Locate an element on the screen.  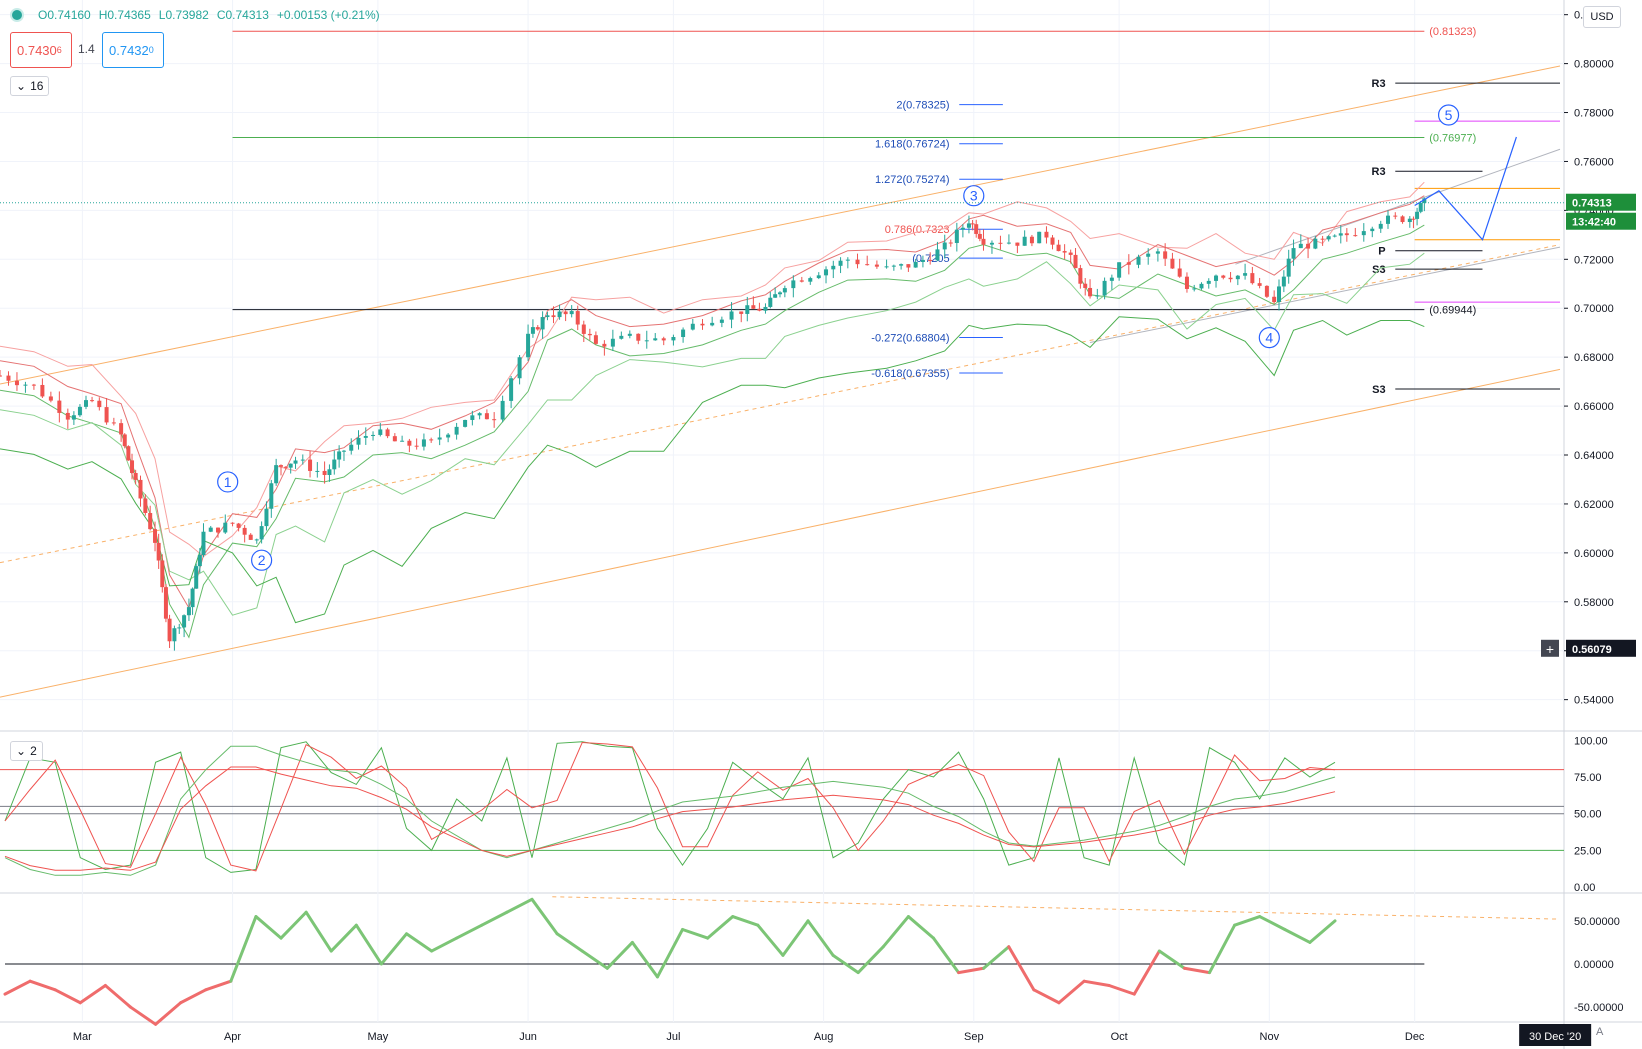
indicators-toggle: ⌄ 16 is located at coordinates (30, 86).